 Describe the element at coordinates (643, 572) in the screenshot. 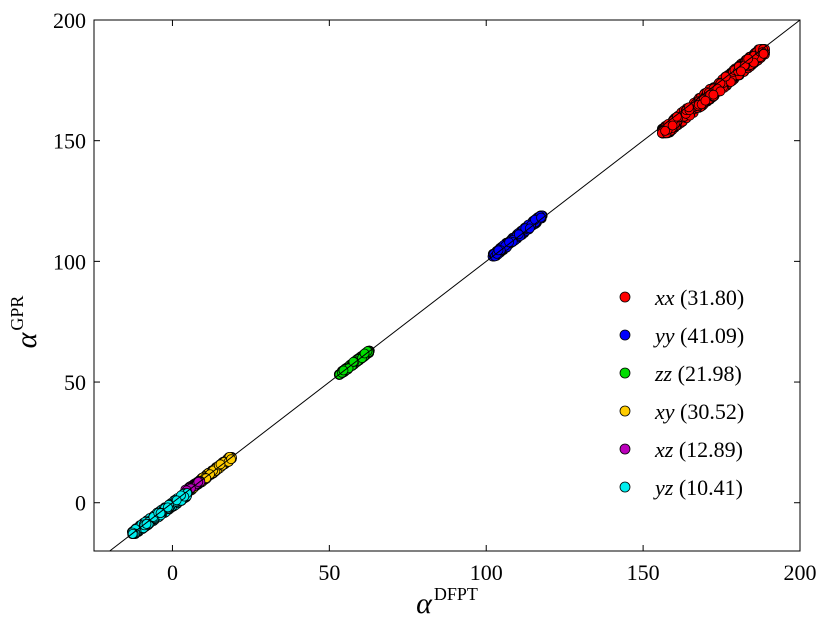

I see `x-tick-label: 150` at that location.